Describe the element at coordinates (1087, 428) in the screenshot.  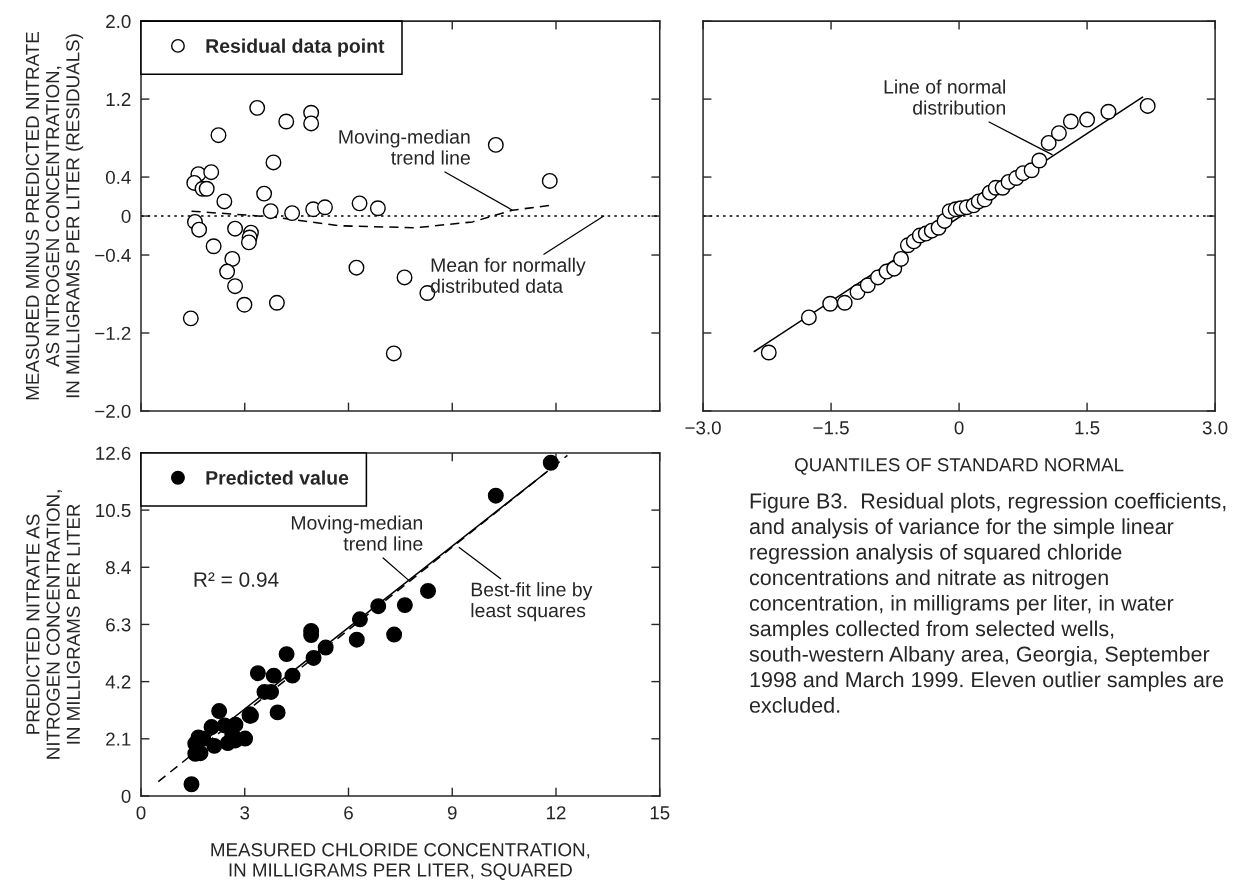
I see `x-tick-label: 1.5` at that location.